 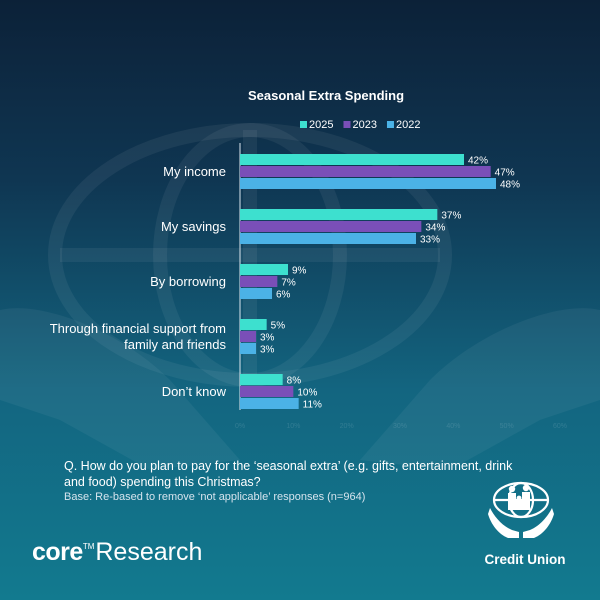 What do you see at coordinates (267, 350) in the screenshot?
I see `value-label-3-2022: 3%` at bounding box center [267, 350].